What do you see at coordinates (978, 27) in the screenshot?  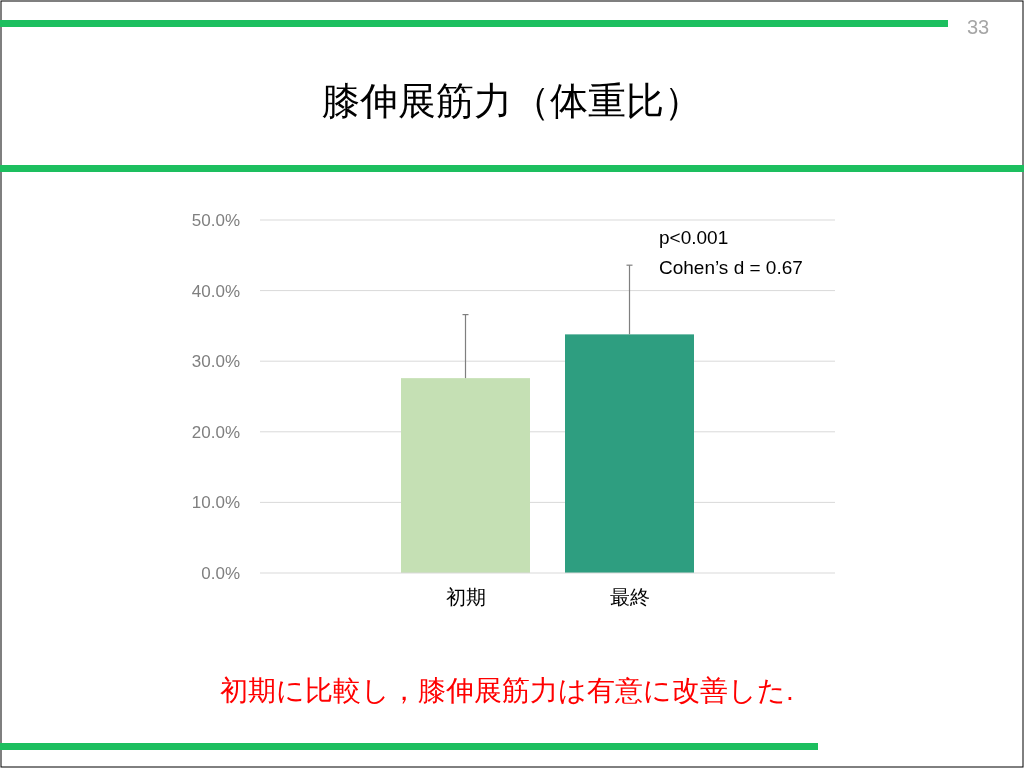 I see `text: 33` at bounding box center [978, 27].